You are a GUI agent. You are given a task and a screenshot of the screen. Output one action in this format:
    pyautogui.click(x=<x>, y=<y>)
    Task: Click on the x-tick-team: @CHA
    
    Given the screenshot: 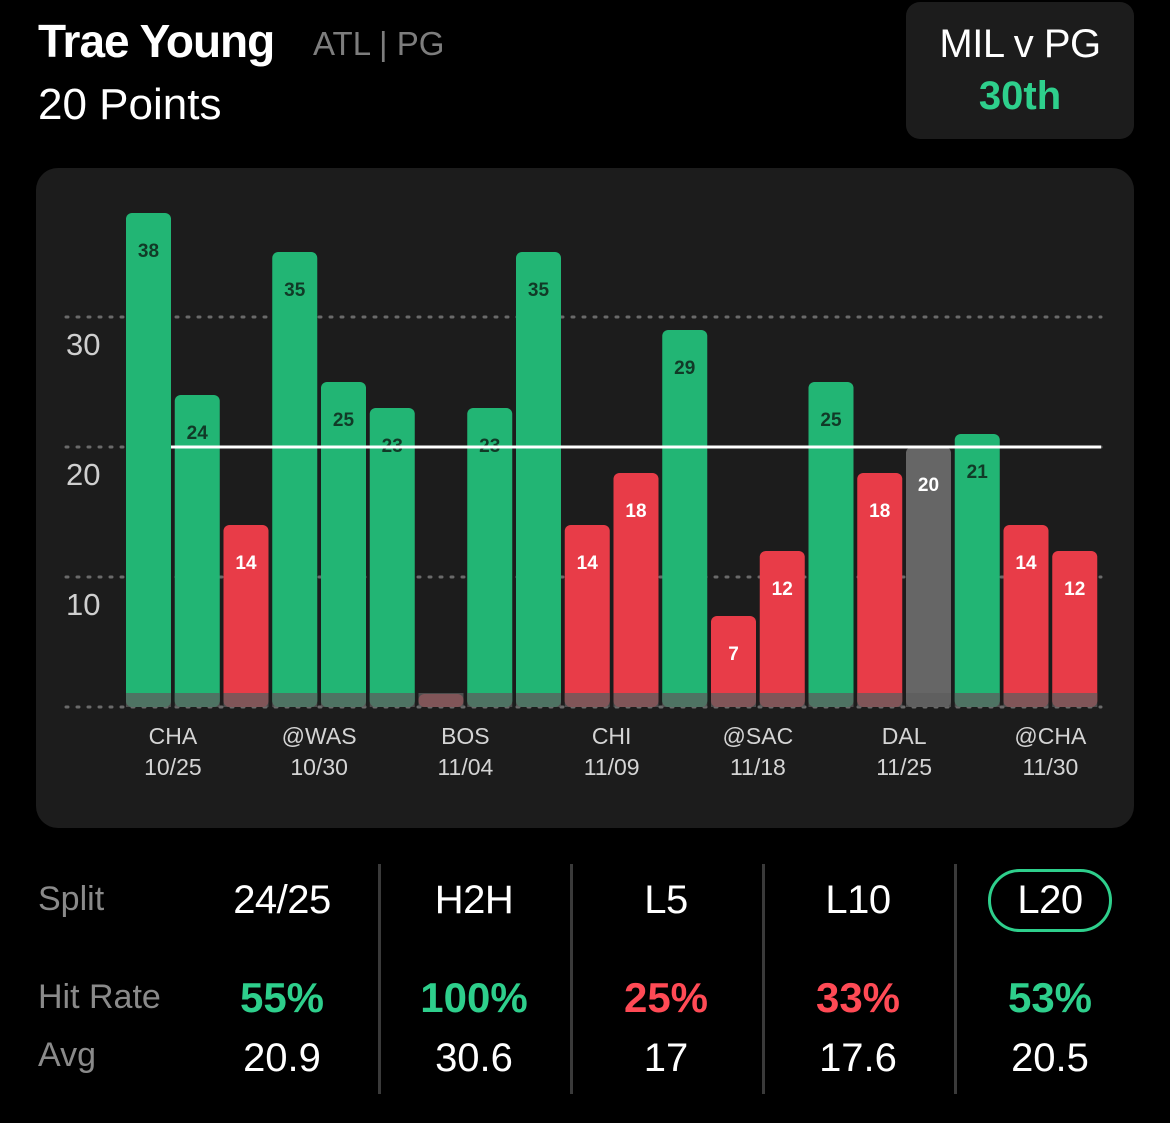 What is the action you would take?
    pyautogui.click(x=1050, y=736)
    